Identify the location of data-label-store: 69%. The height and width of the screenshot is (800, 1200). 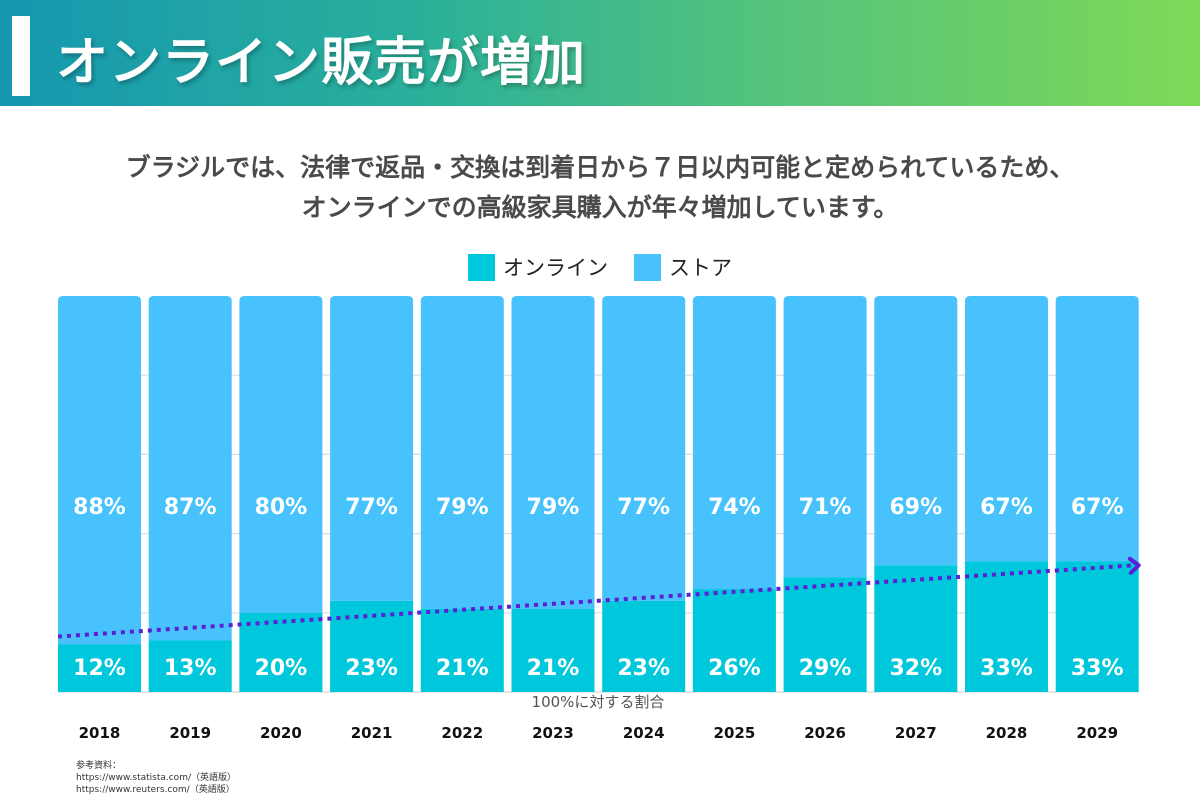
(915, 507).